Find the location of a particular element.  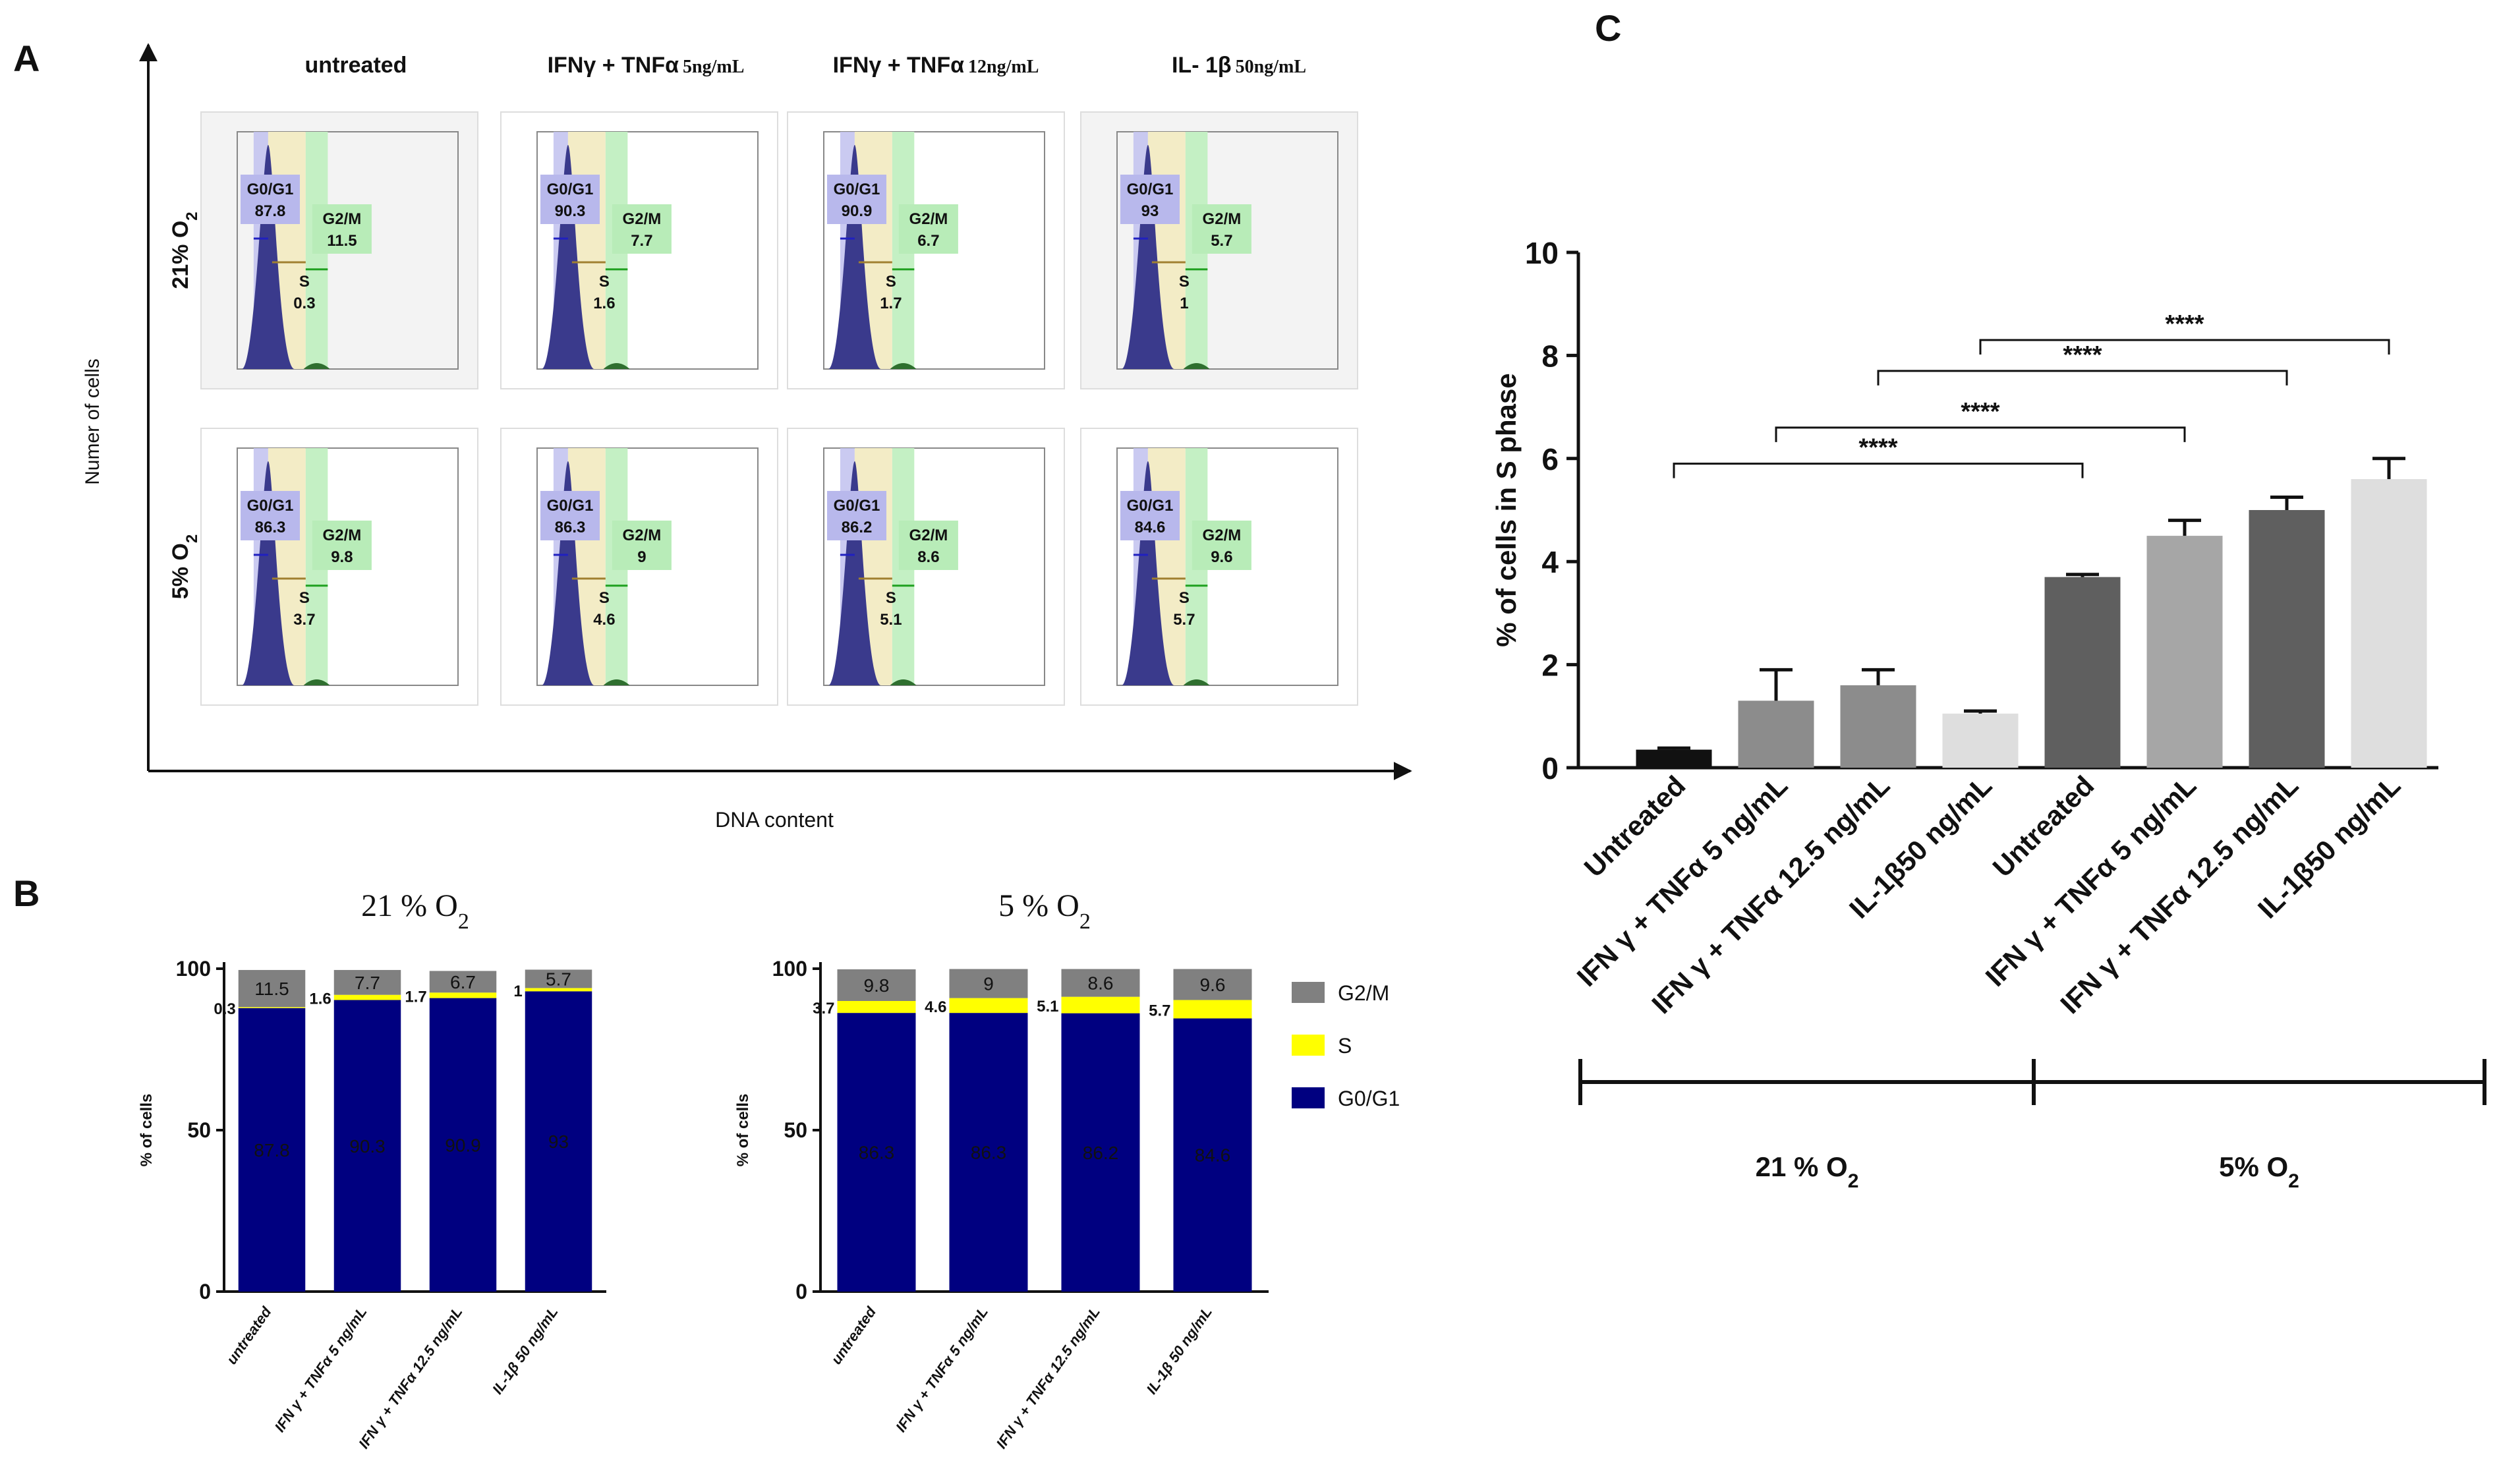

panel-label-b: B is located at coordinates (26, 893).